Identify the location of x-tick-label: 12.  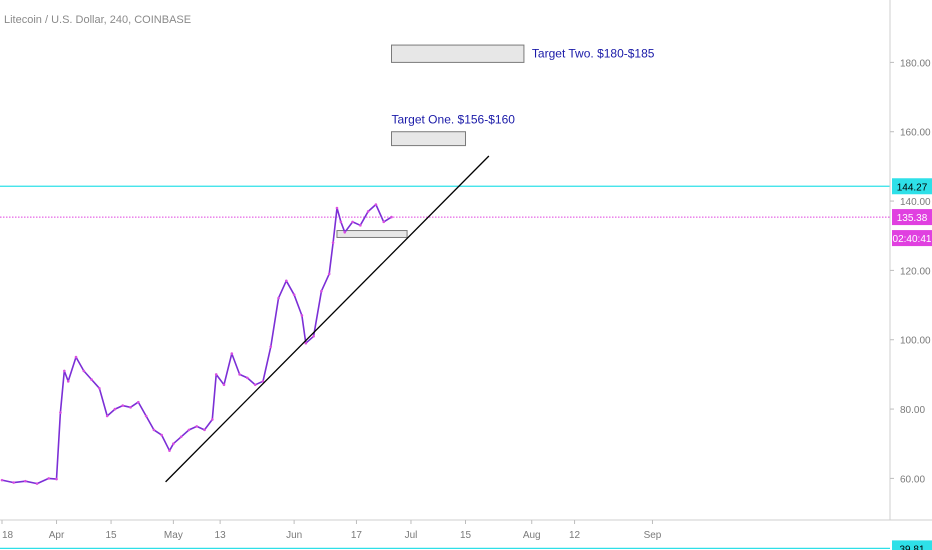
(575, 535).